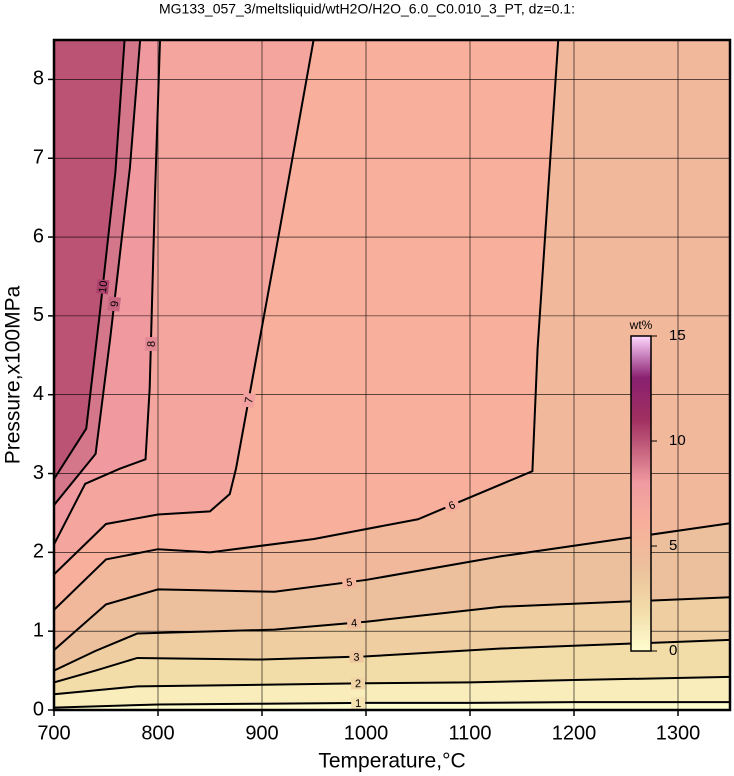 Image resolution: width=734 pixels, height=776 pixels. I want to click on contour-label: 5, so click(350, 583).